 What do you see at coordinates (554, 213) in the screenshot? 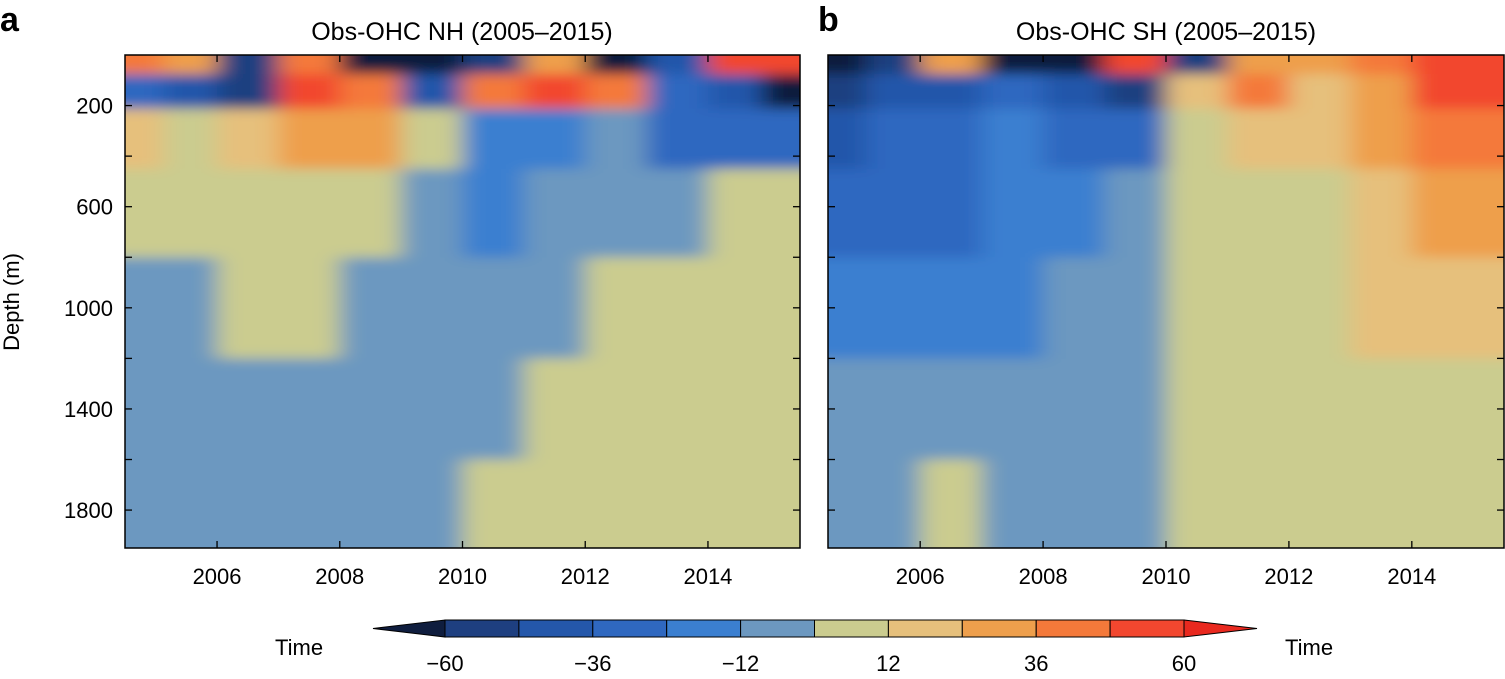
I see `heatmap-cell-a-r3-c7` at bounding box center [554, 213].